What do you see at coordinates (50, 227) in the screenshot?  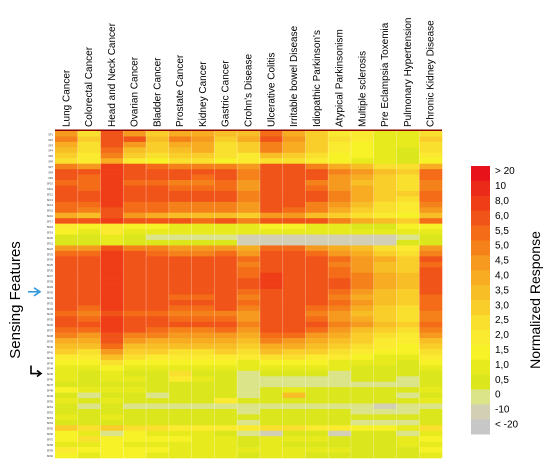 I see `row-label: SF18` at bounding box center [50, 227].